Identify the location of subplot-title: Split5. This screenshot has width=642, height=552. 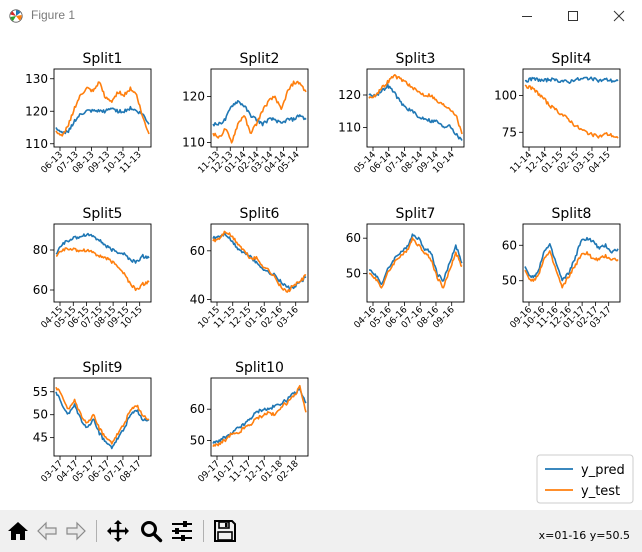
(103, 214).